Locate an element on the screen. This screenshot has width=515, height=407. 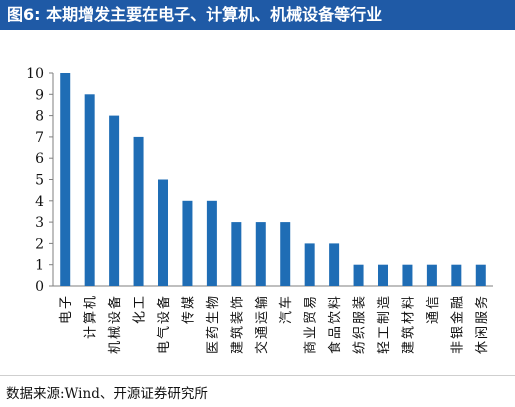
x-category-label: 非银金融 is located at coordinates (457, 324).